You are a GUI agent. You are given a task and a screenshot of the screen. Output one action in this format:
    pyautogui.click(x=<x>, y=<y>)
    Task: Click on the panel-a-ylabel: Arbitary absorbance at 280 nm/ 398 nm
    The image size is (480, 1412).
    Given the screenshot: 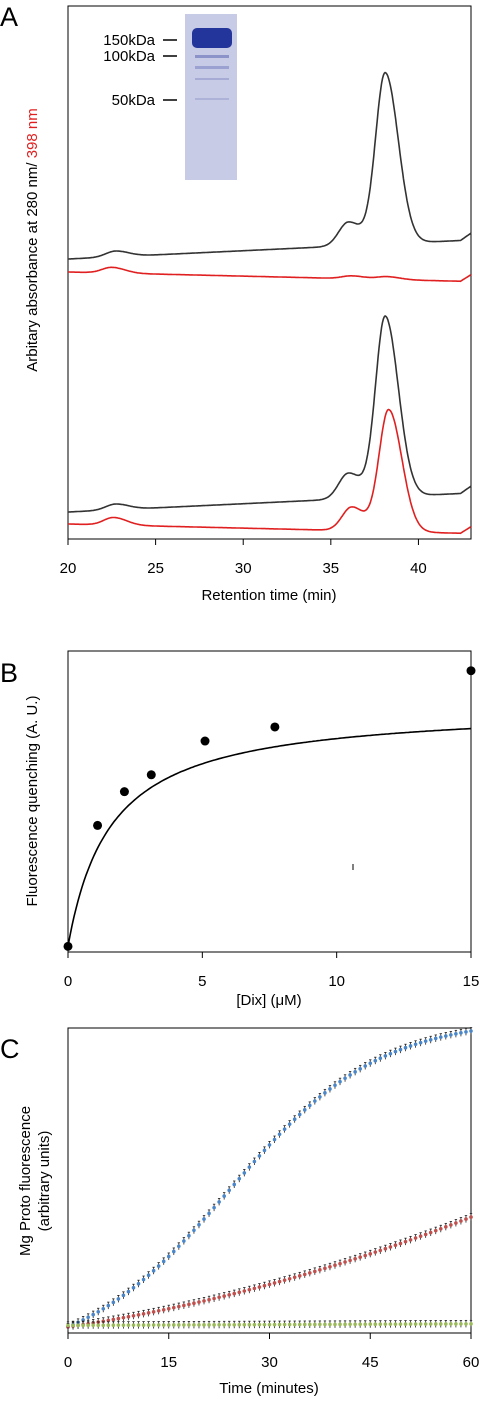 What is the action you would take?
    pyautogui.click(x=32, y=240)
    